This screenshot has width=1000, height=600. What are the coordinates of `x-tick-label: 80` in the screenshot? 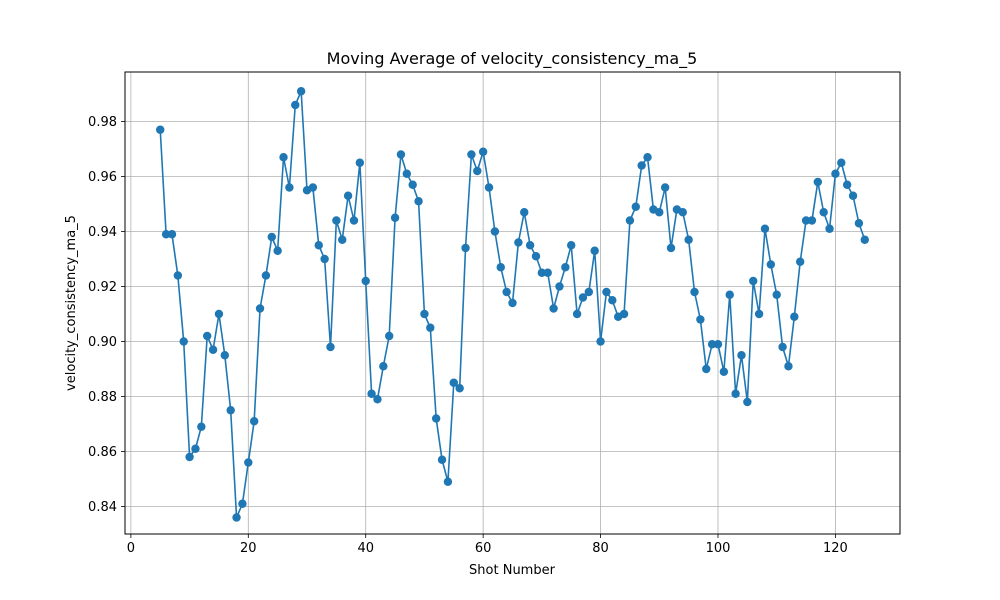 It's located at (600, 548).